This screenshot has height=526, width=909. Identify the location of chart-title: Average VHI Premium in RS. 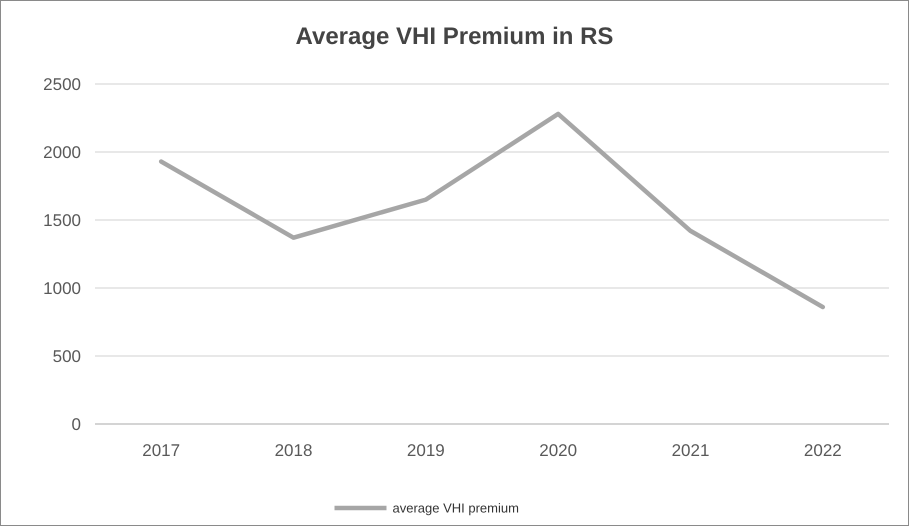
(455, 36).